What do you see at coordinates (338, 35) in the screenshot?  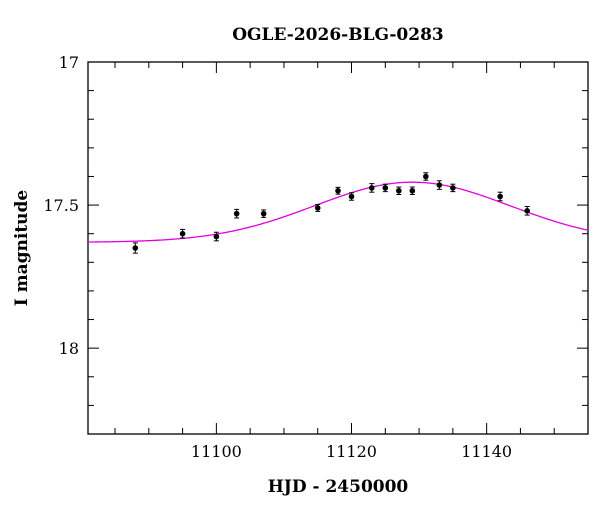 I see `chart-title: OGLE-2026-BLG-0283` at bounding box center [338, 35].